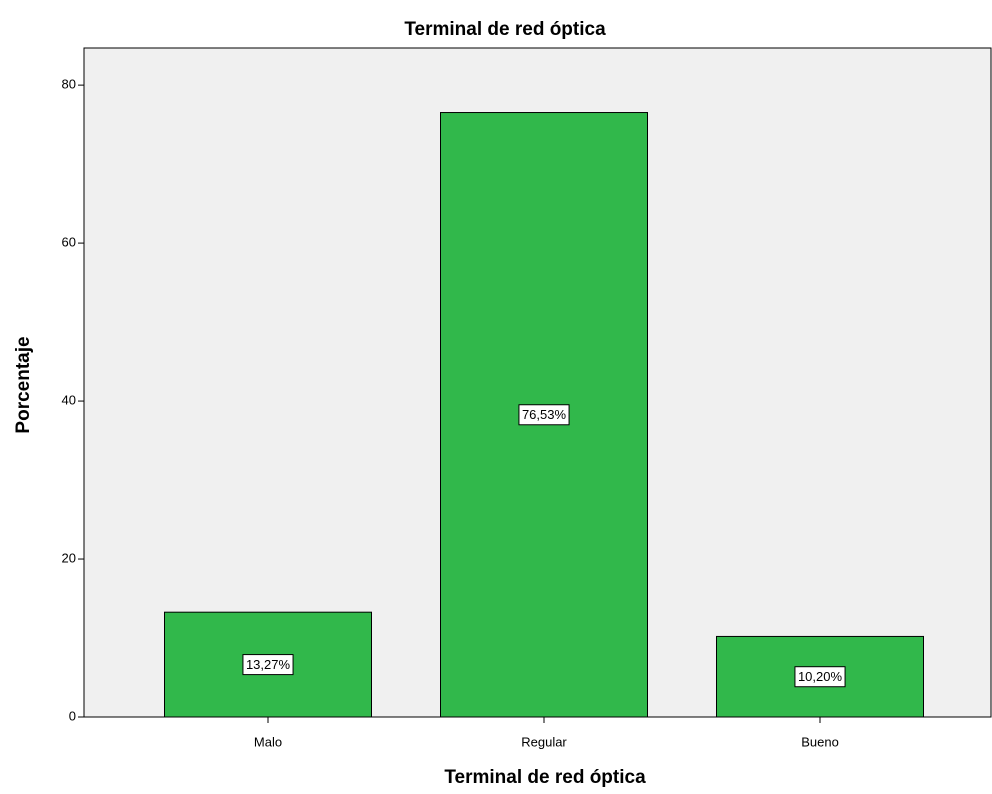 Image resolution: width=992 pixels, height=794 pixels. Describe the element at coordinates (268, 741) in the screenshot. I see `x-tick-label: Malo` at that location.